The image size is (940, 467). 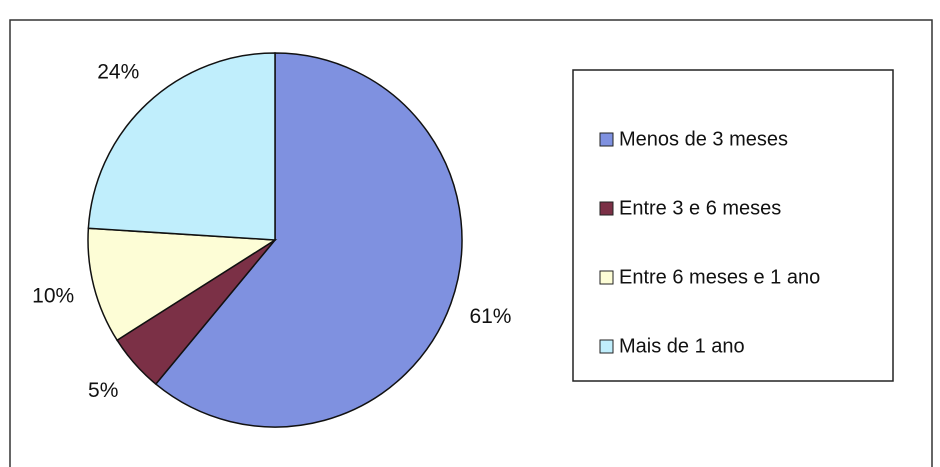 What do you see at coordinates (103, 390) in the screenshot?
I see `data-label: 5%` at bounding box center [103, 390].